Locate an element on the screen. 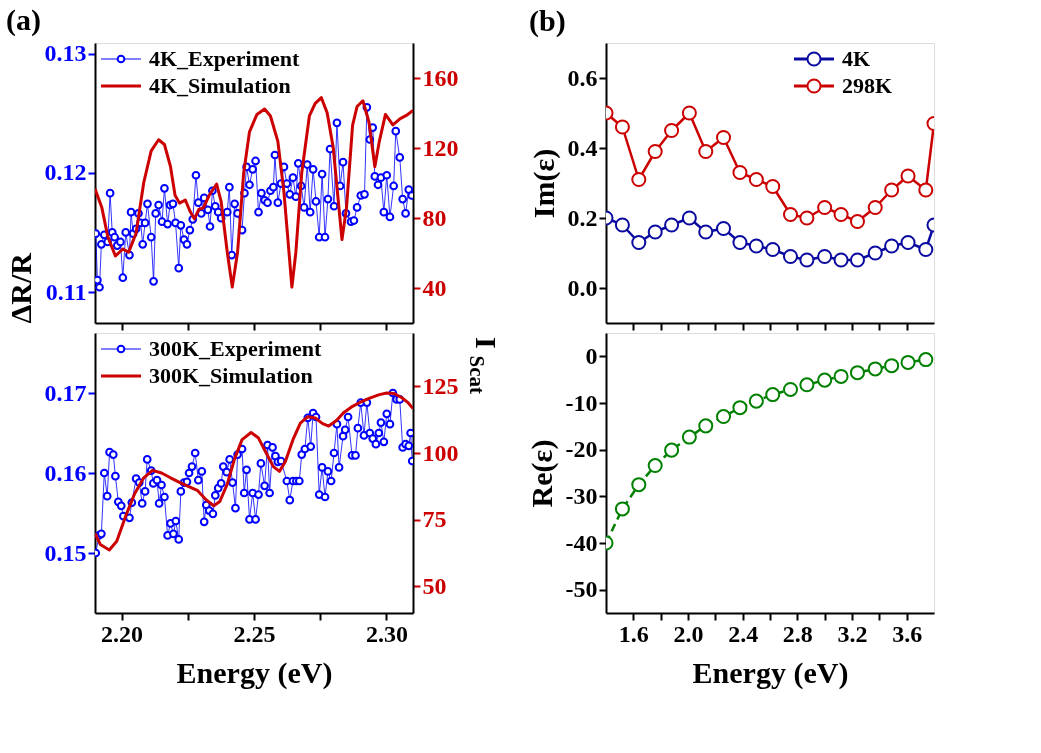 The image size is (1041, 753). x-tick-label: 2.0 is located at coordinates (688, 633).